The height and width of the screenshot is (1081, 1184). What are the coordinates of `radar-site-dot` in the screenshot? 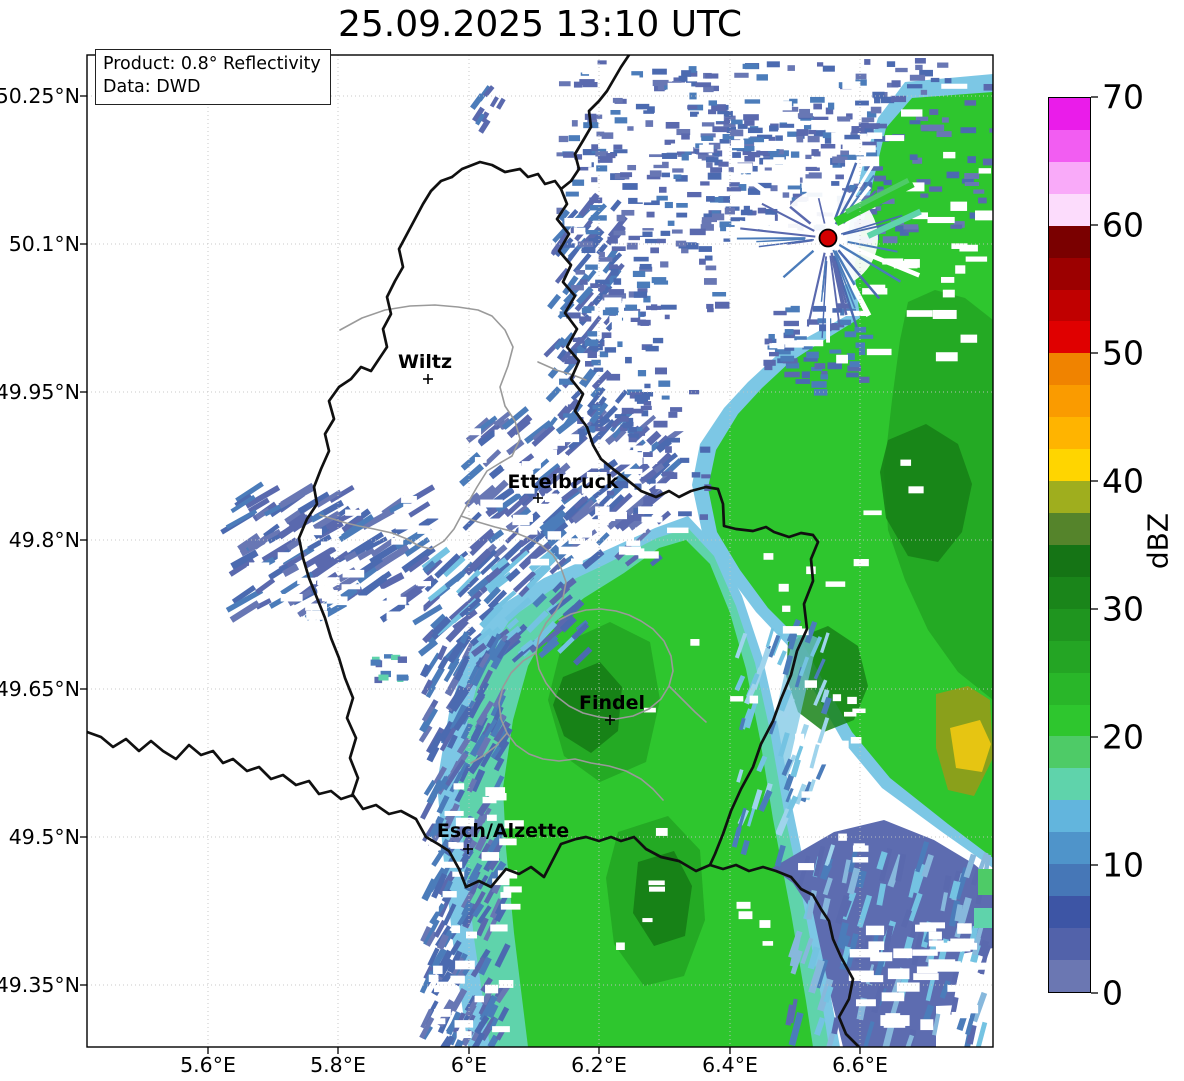 It's located at (828, 238).